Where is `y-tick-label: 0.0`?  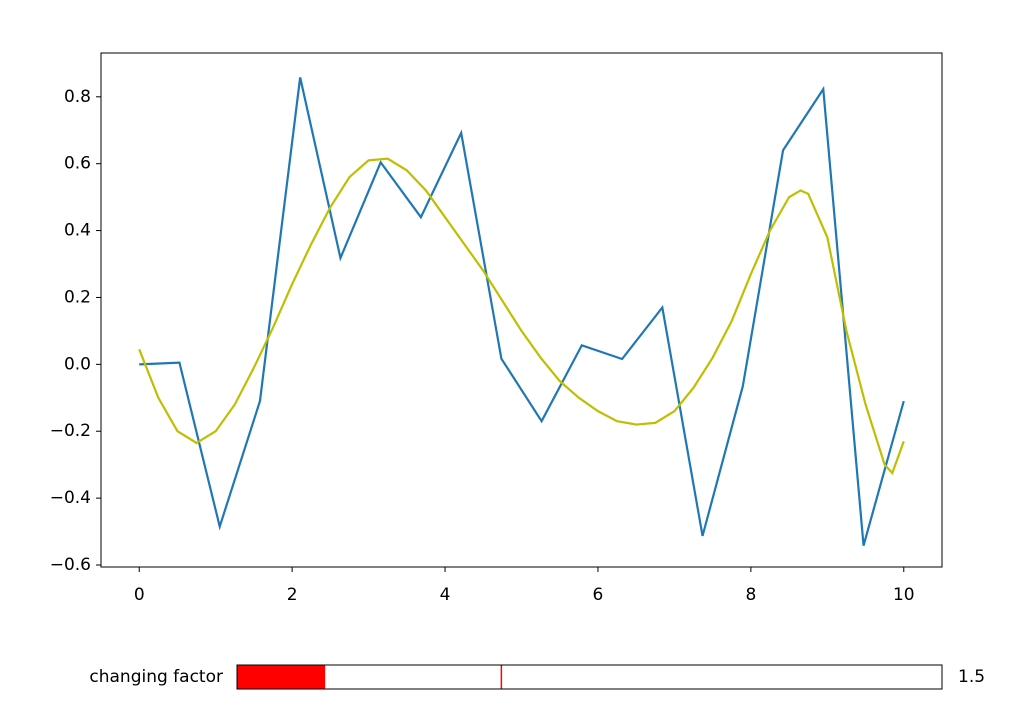
y-tick-label: 0.0 is located at coordinates (77, 364).